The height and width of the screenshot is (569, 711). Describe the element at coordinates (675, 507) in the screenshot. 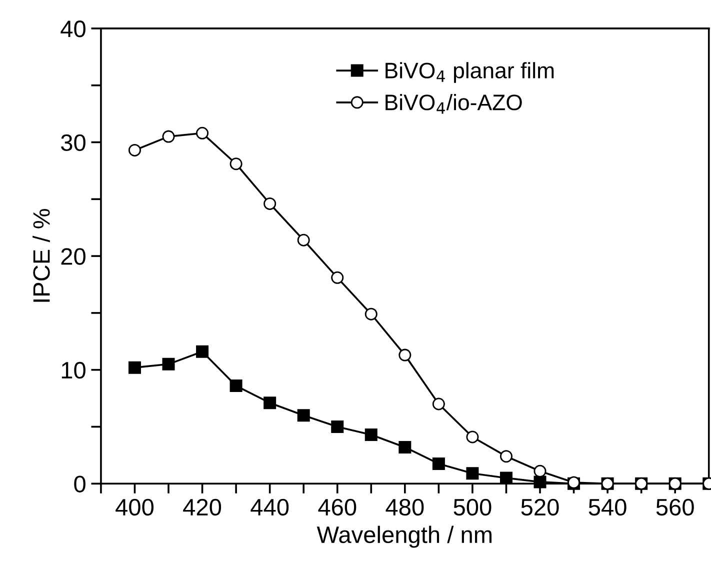

I see `x-tick-label: 560` at that location.